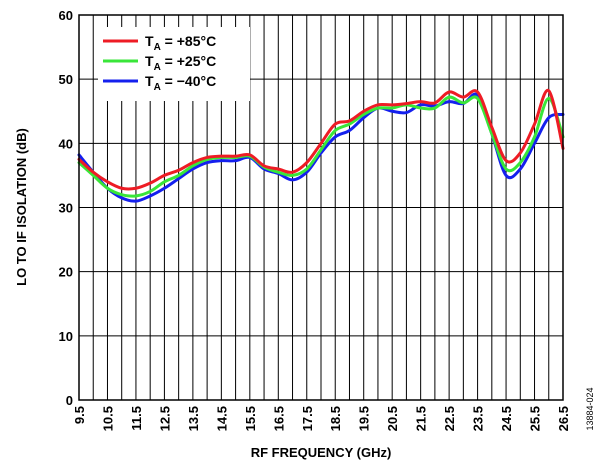 This screenshot has width=600, height=464. Describe the element at coordinates (66, 79) in the screenshot. I see `y-tick-label: 50` at that location.